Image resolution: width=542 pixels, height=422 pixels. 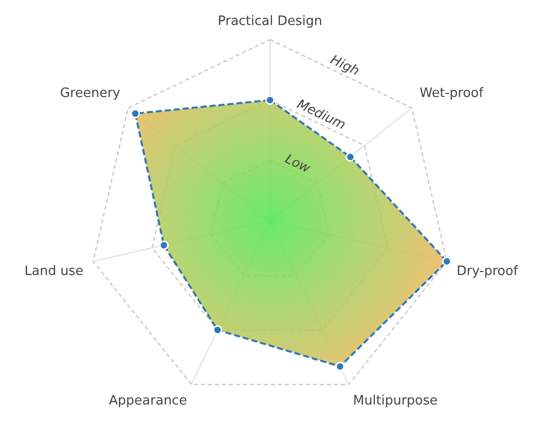 What do you see at coordinates (270, 22) in the screenshot?
I see `spoke-label: Practical Design` at bounding box center [270, 22].